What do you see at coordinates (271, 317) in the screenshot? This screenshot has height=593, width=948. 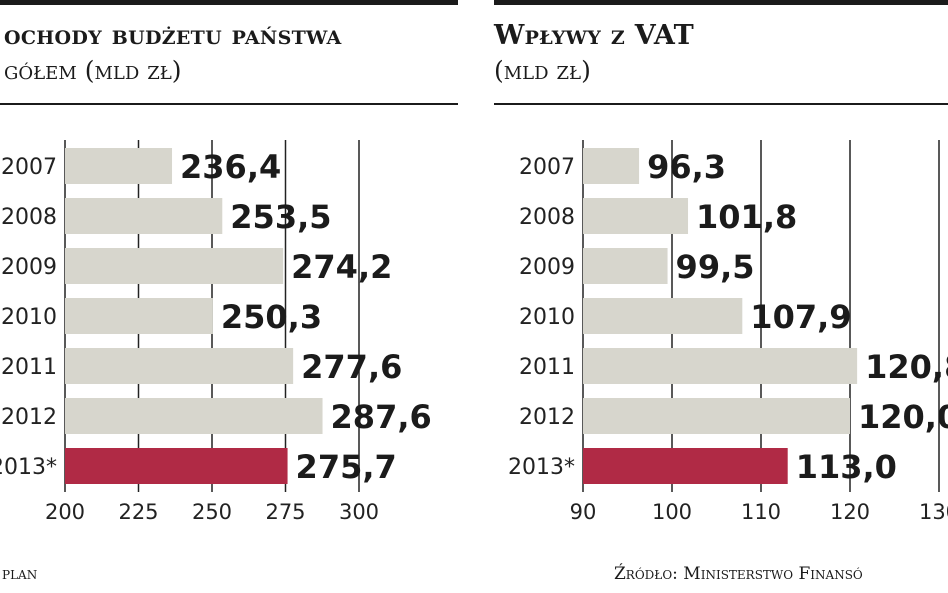 I see `left-value-label: 250,3` at bounding box center [271, 317].